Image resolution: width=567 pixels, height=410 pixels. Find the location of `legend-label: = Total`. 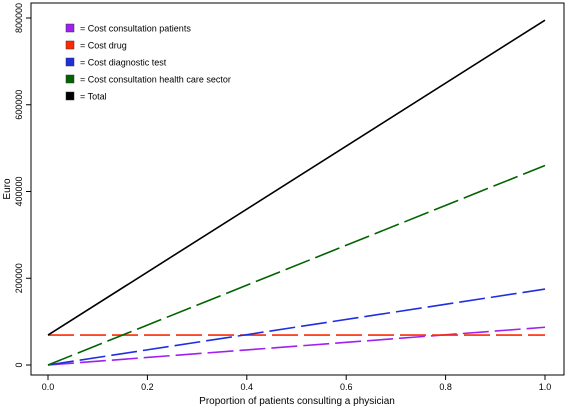

legend-label: = Total is located at coordinates (93, 97).